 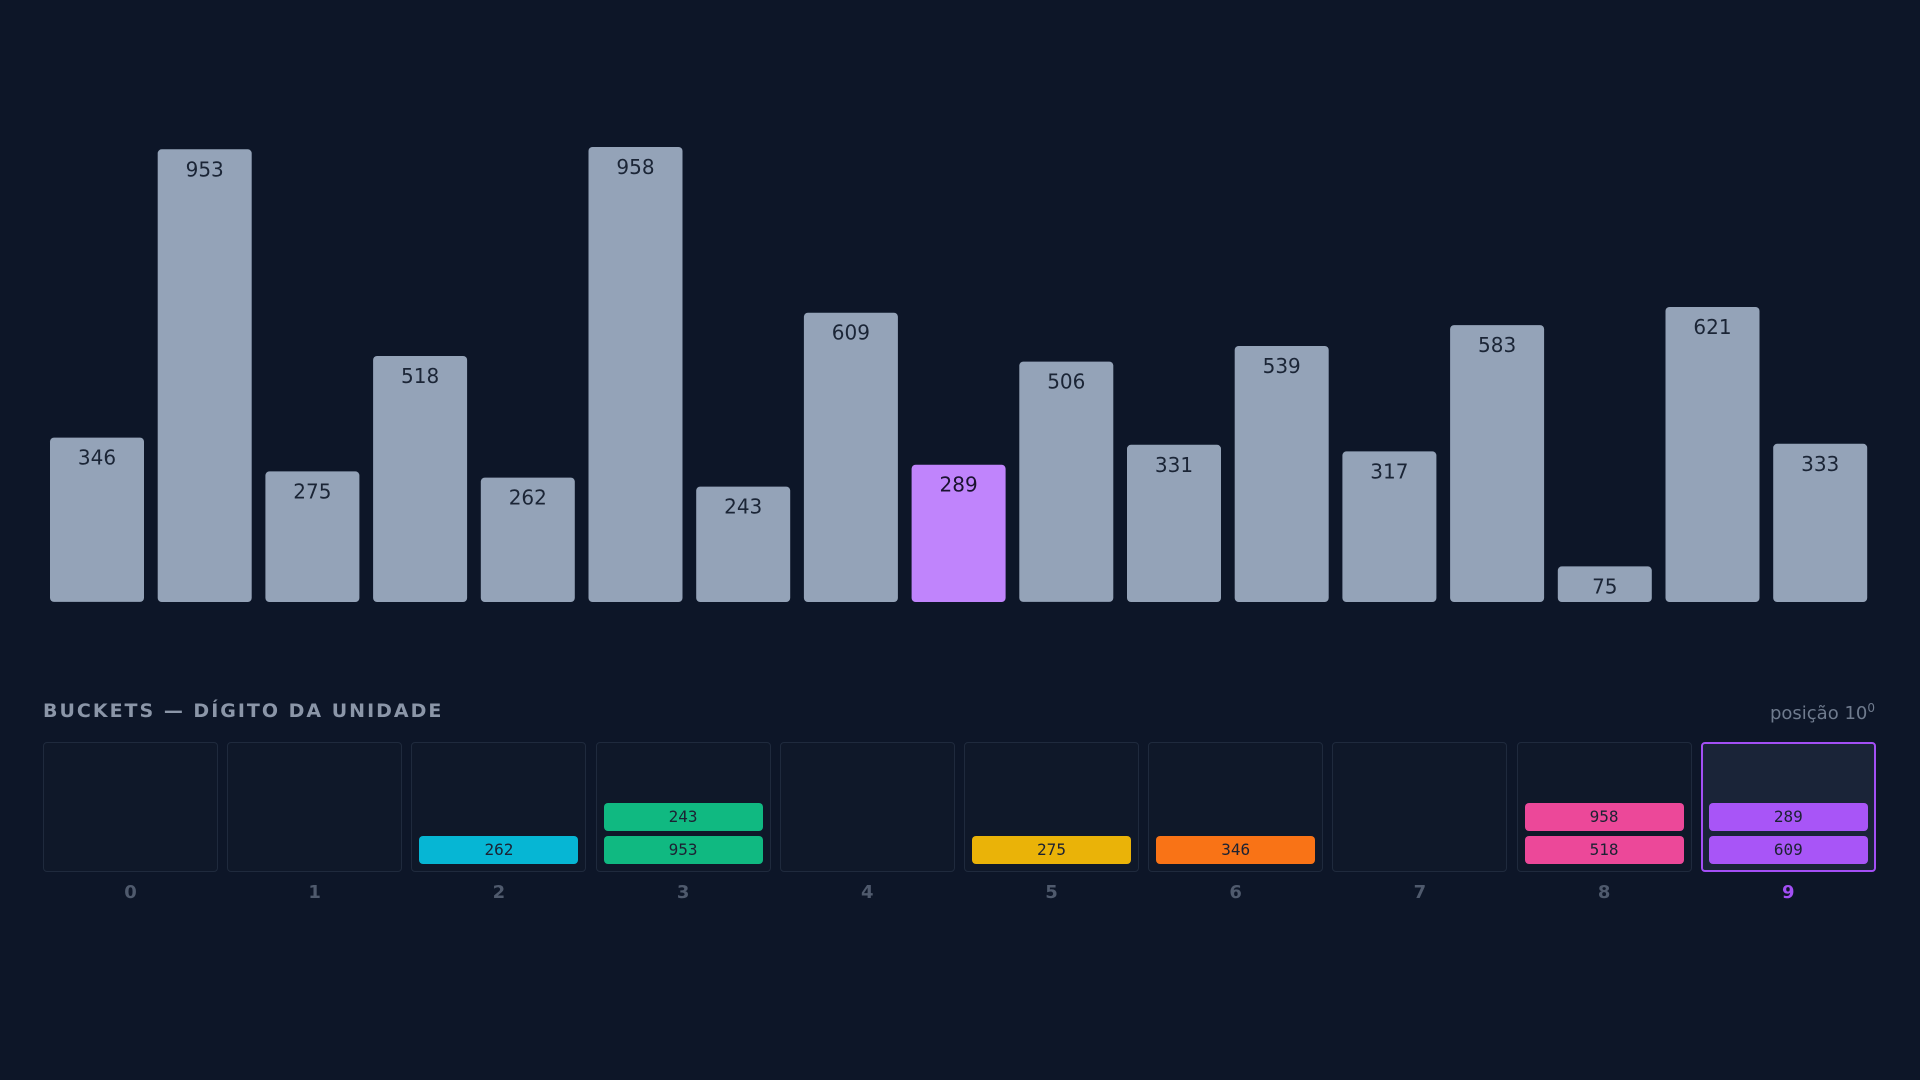 I want to click on bar-value-label: 289, so click(x=959, y=485).